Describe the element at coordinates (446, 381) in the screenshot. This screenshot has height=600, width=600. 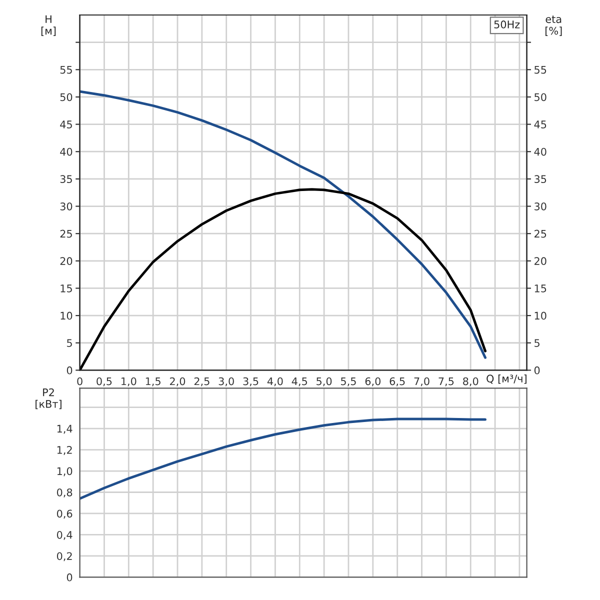
I see `x-tick-label: 7,5` at that location.